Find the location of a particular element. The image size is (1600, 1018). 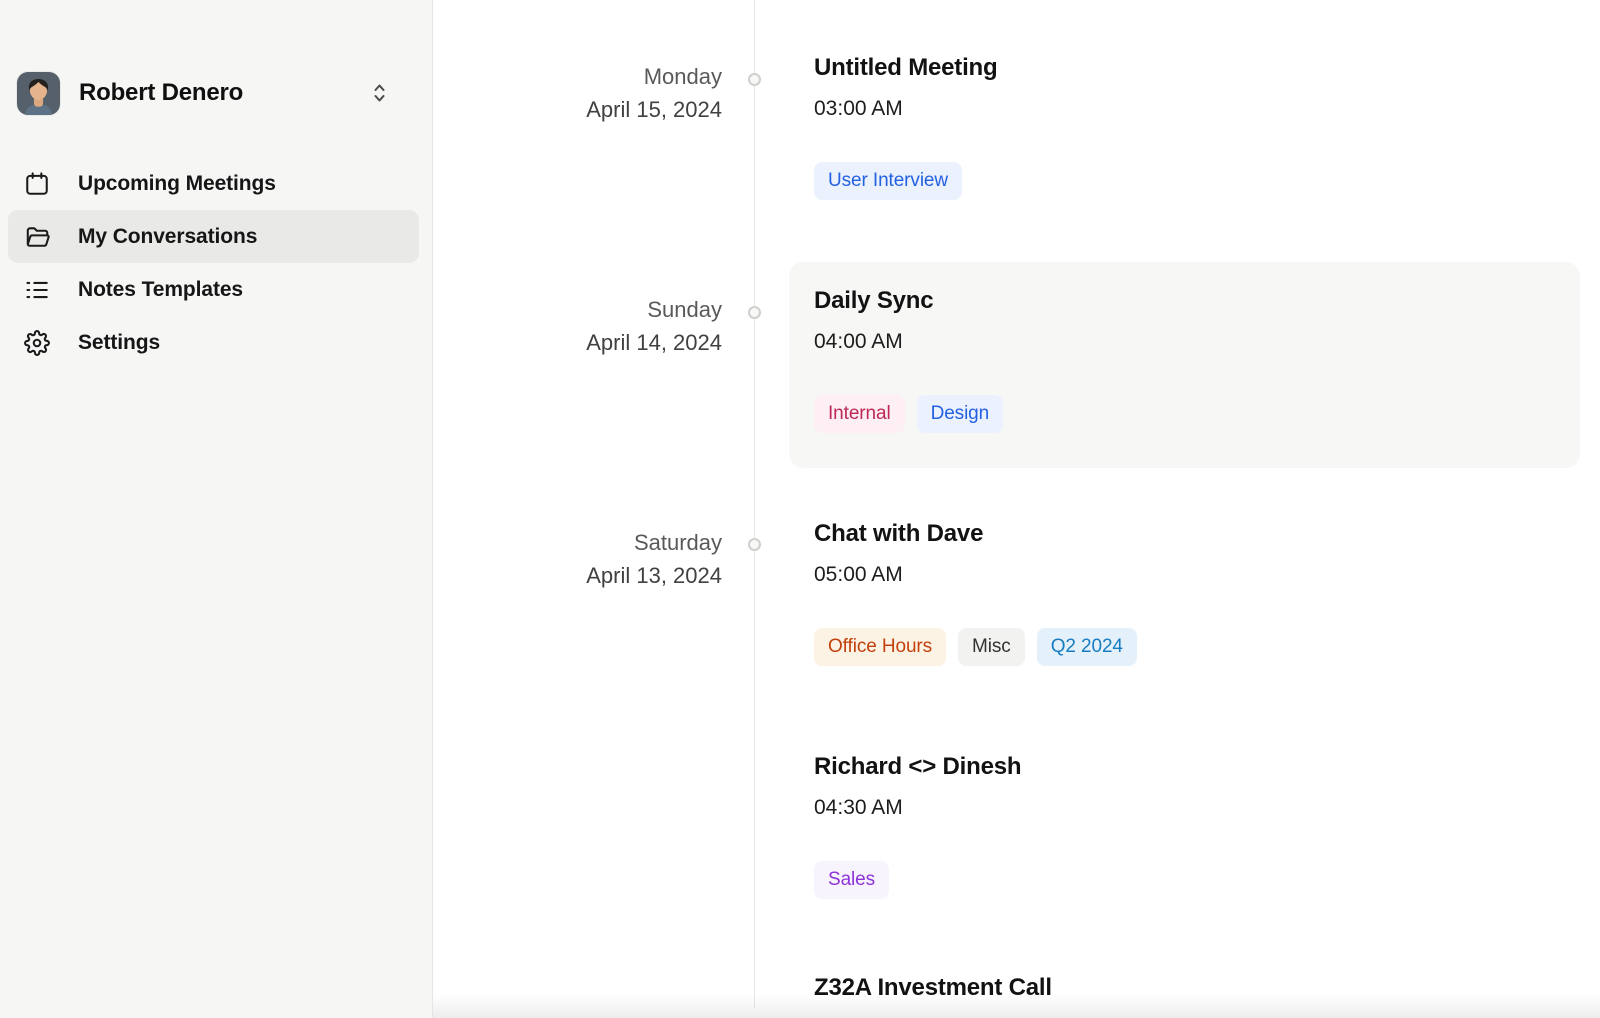

timeline-date: April 15, 2024 is located at coordinates (654, 109).